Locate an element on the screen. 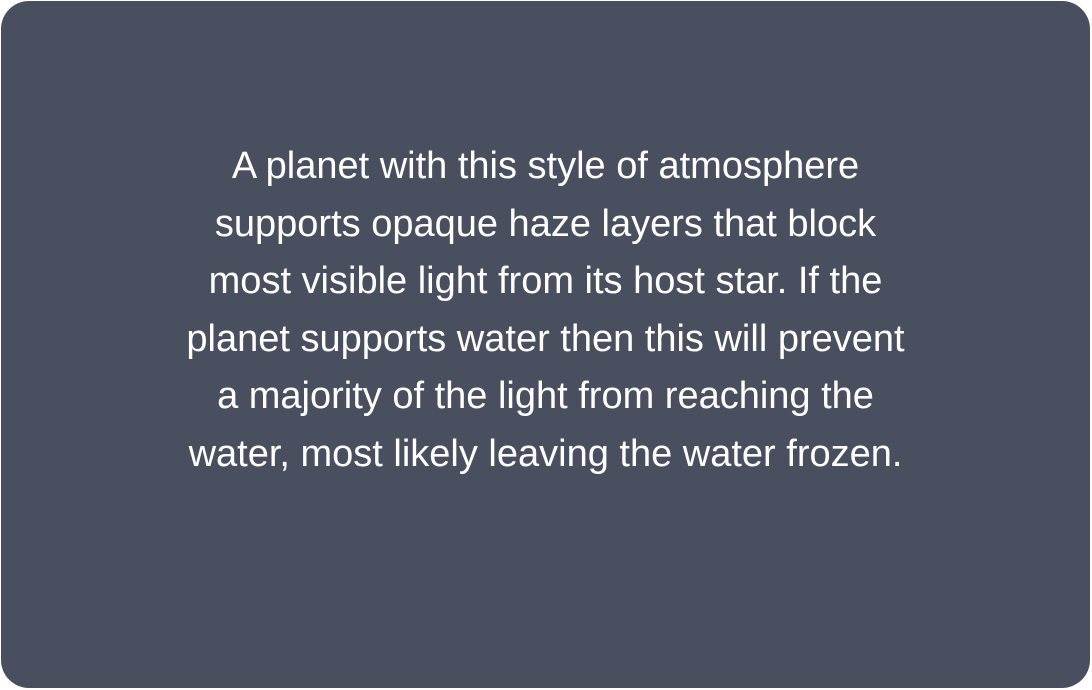  card-text-line-1: A planet with this style of atmosphere is located at coordinates (545, 166).